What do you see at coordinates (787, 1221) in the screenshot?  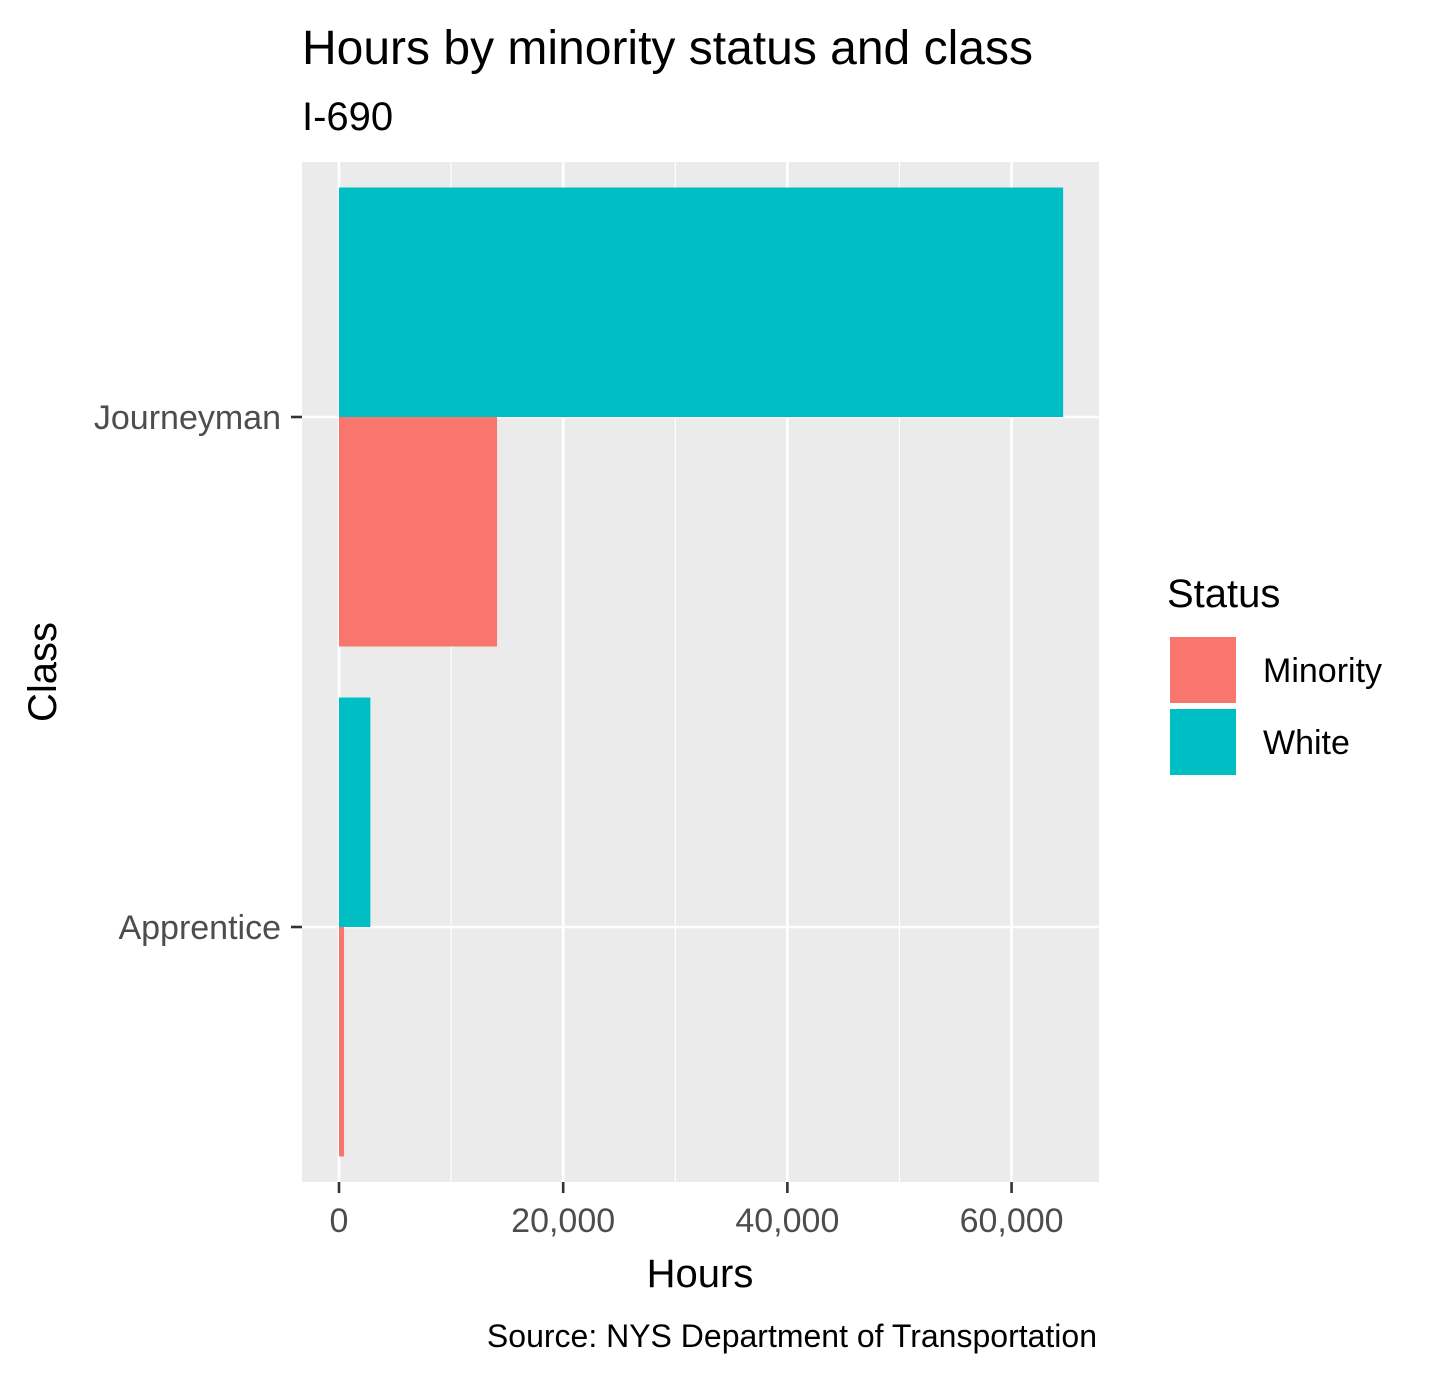 I see `x-tick-label: 40,000` at bounding box center [787, 1221].